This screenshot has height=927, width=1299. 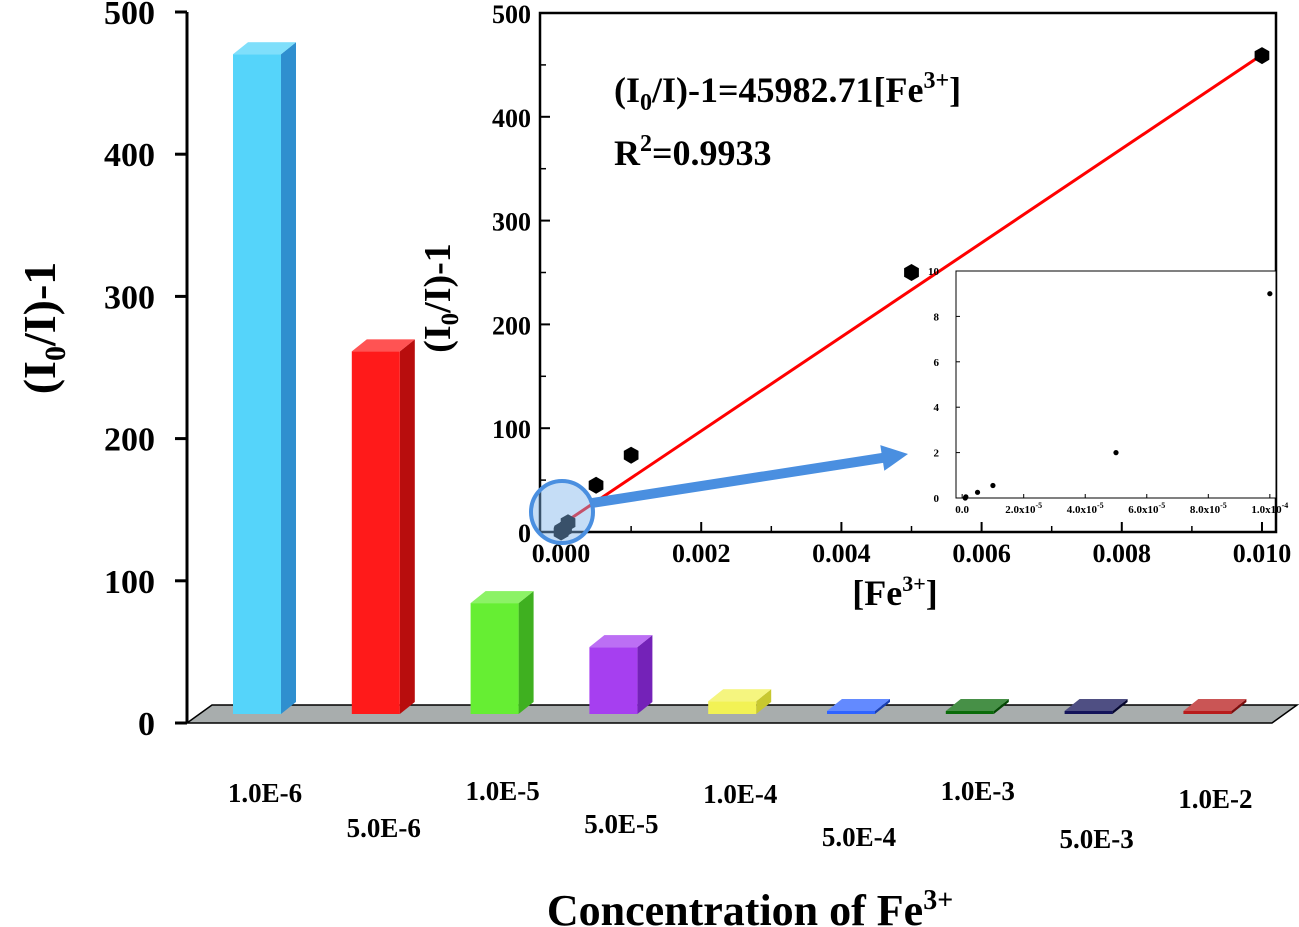 What do you see at coordinates (1096, 839) in the screenshot?
I see `category-label: 5.0E-3` at bounding box center [1096, 839].